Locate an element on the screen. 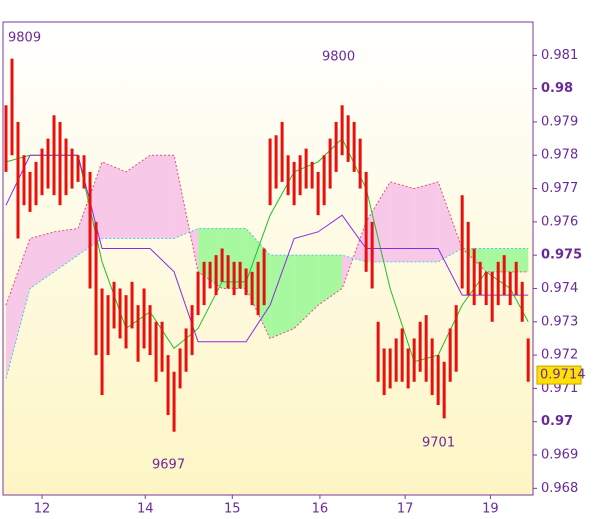 This screenshot has height=519, width=600. y-tick-label: 0.977 is located at coordinates (559, 188).